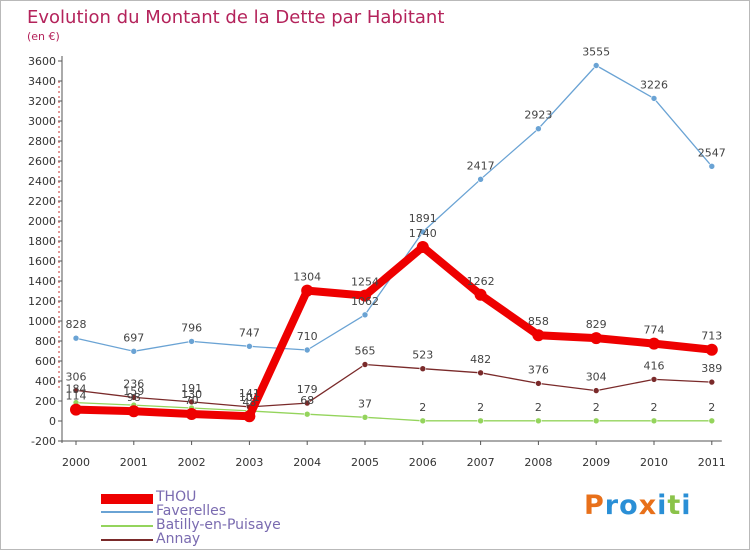  Describe the element at coordinates (42, 61) in the screenshot. I see `y-tick-label: 3600` at that location.